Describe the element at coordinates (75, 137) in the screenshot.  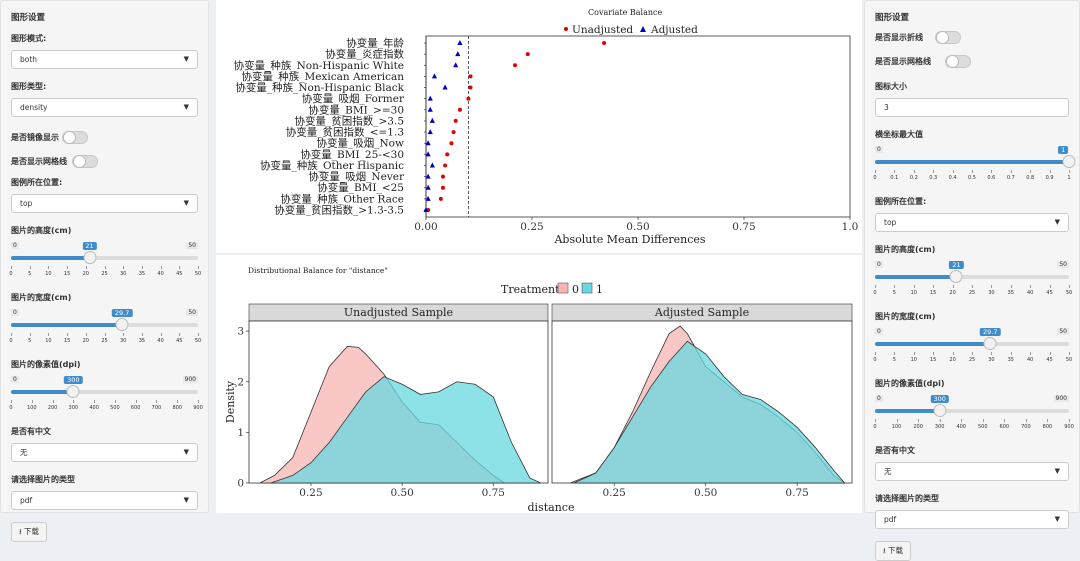
I see `mirror-toggle` at that location.